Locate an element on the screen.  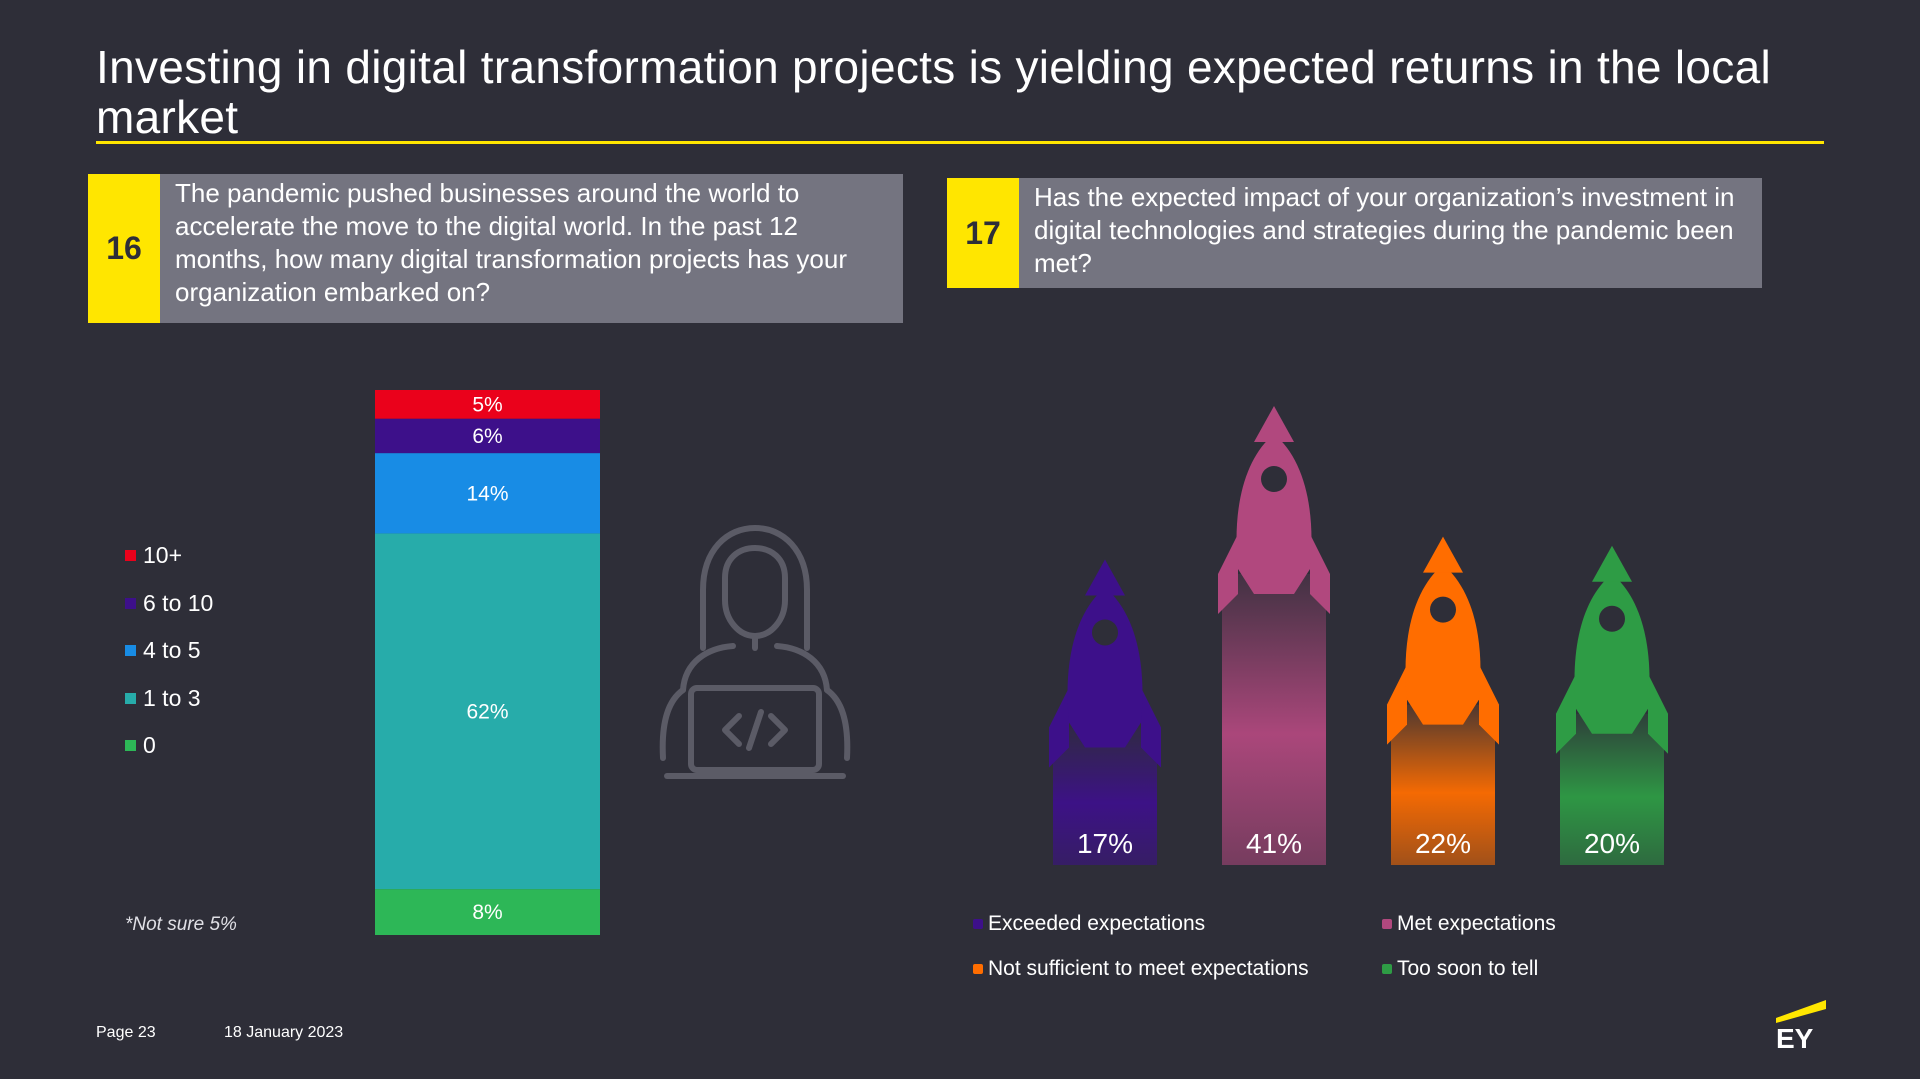
bar-segment-label-1: 62% is located at coordinates (487, 711).